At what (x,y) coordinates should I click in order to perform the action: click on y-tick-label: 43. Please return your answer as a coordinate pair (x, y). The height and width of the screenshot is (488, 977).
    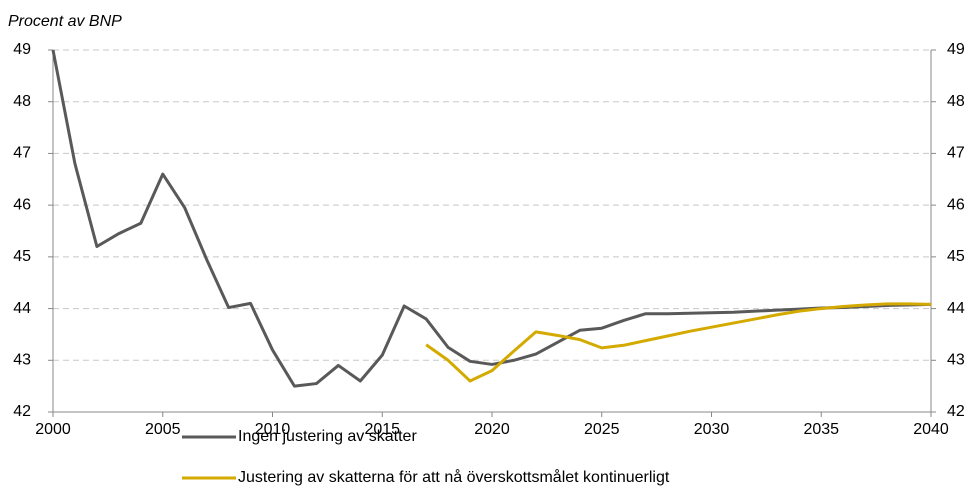
    Looking at the image, I should click on (22, 360).